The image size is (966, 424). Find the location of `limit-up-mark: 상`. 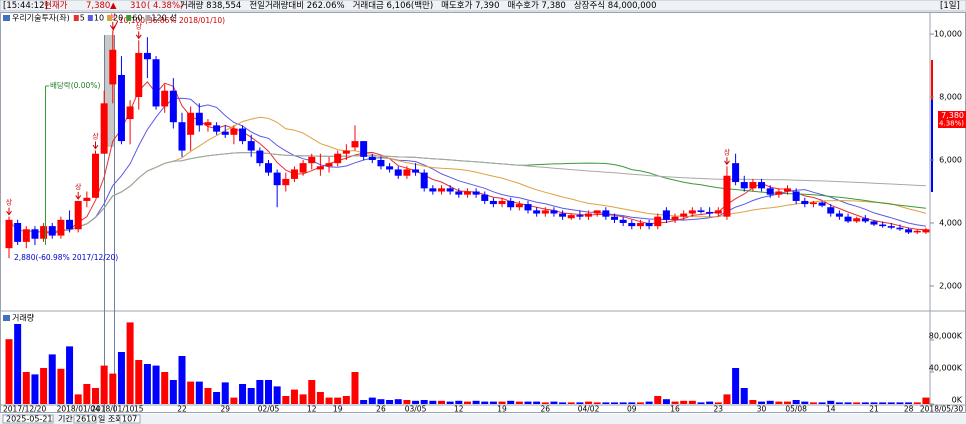

limit-up-mark: 상 is located at coordinates (95, 136).